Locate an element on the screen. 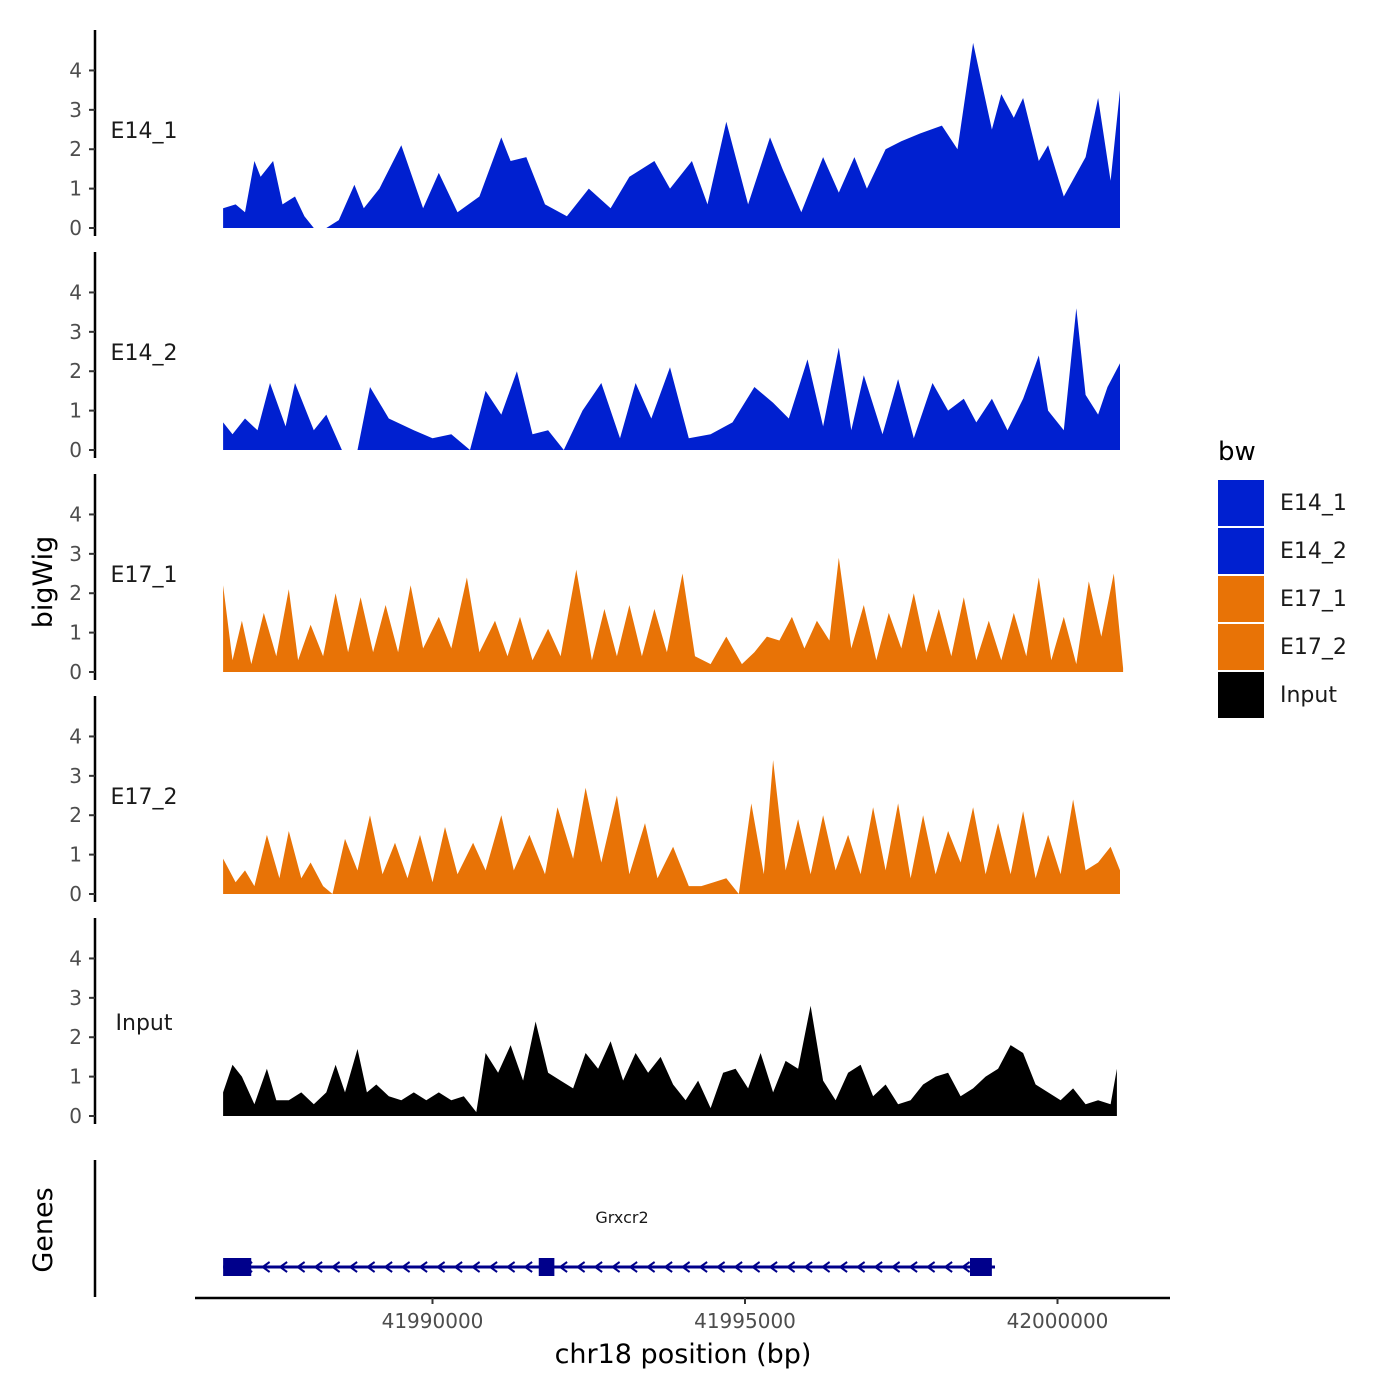 Image resolution: width=1400 pixels, height=1400 pixels. track-e14-2: 0 1 2 3 4 E14_2 is located at coordinates (595, 357).